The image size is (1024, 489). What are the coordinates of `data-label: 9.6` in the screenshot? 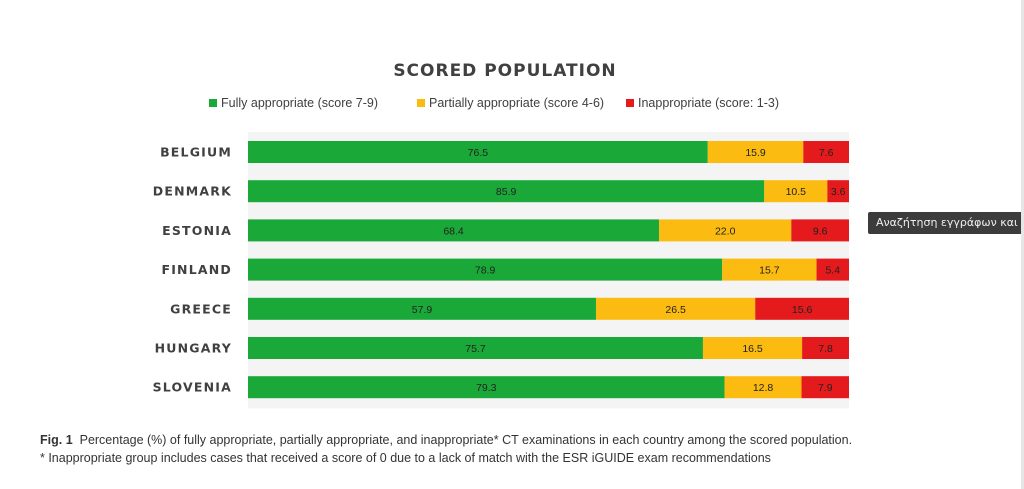 It's located at (820, 231).